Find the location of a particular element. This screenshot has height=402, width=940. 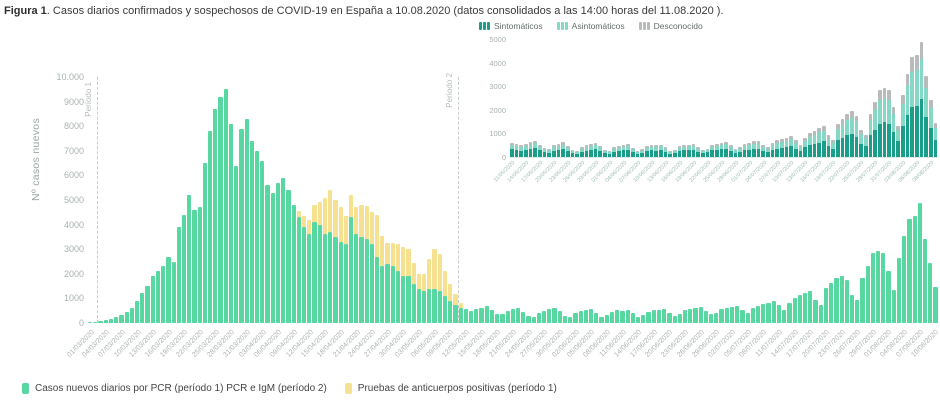

inset-y-tick-label: 1000 is located at coordinates (497, 134).